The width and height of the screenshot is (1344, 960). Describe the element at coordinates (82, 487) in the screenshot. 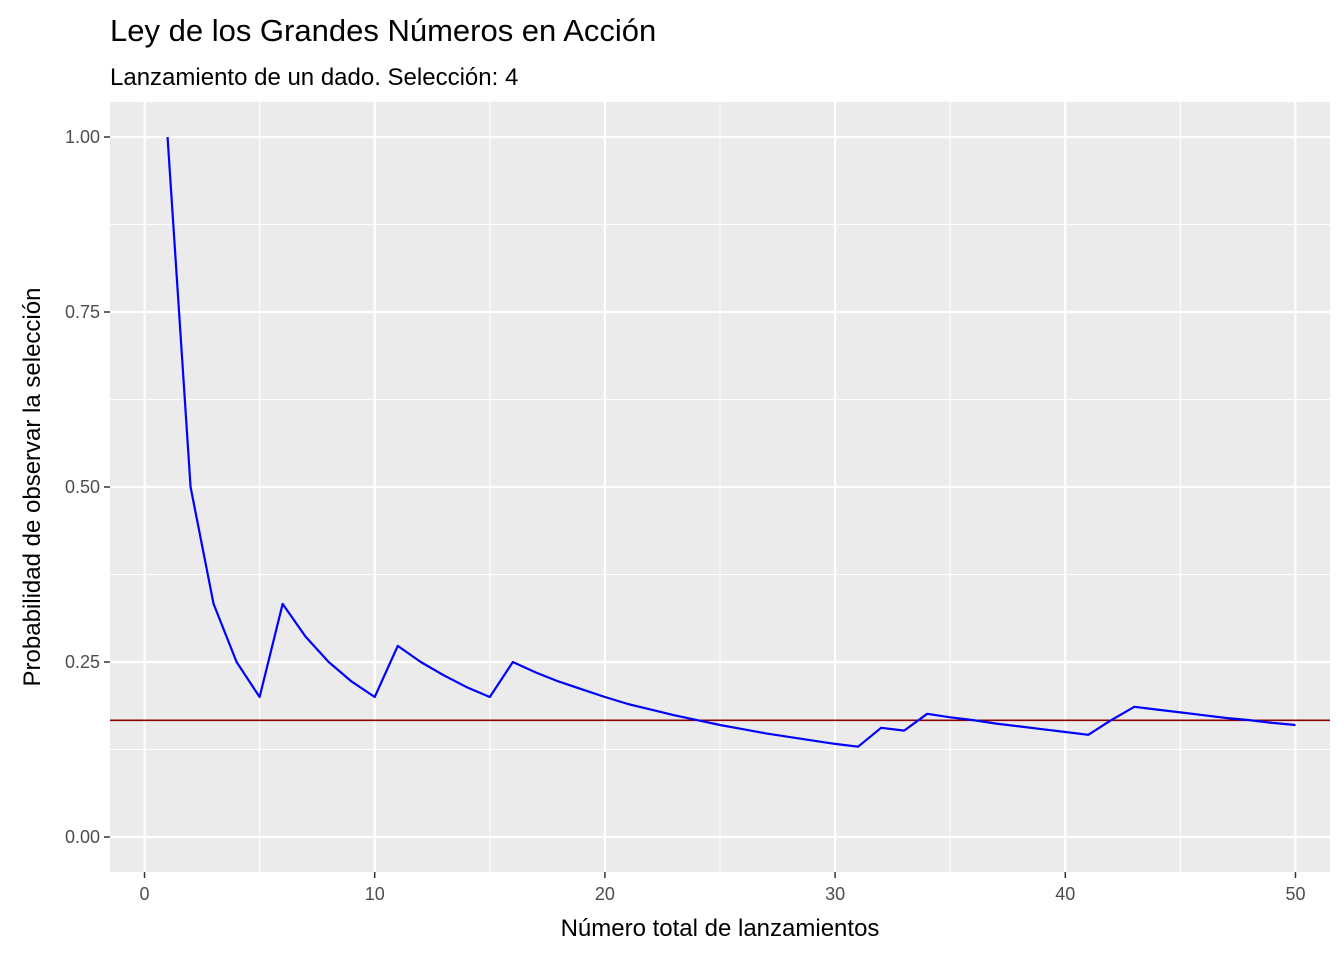

I see `y-tick-label: 0.50` at that location.